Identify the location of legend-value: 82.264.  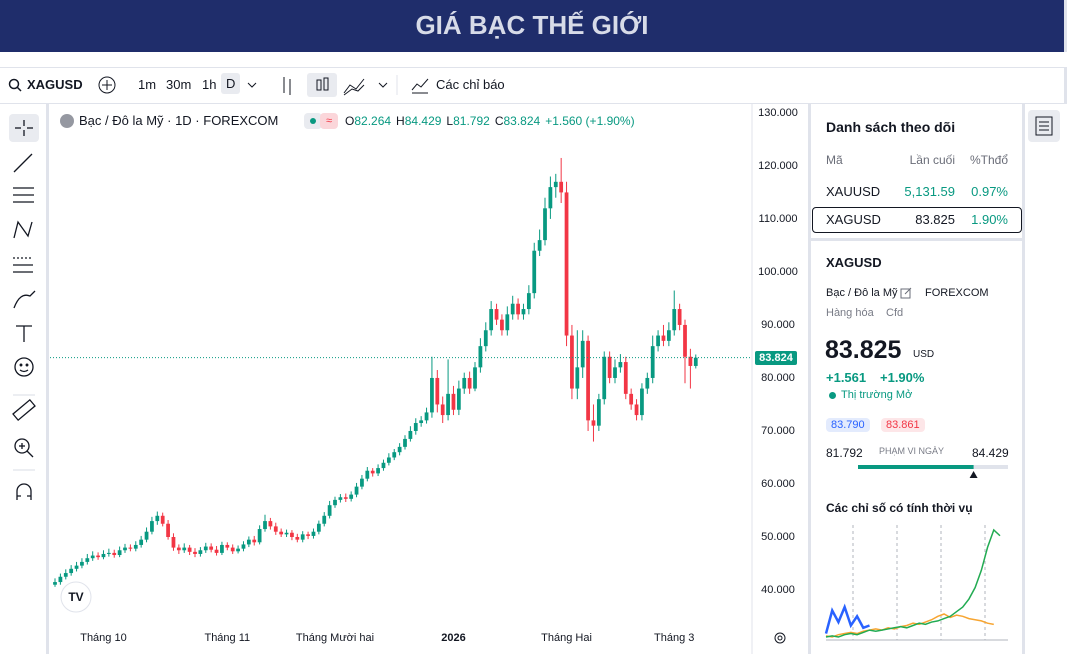
(373, 121).